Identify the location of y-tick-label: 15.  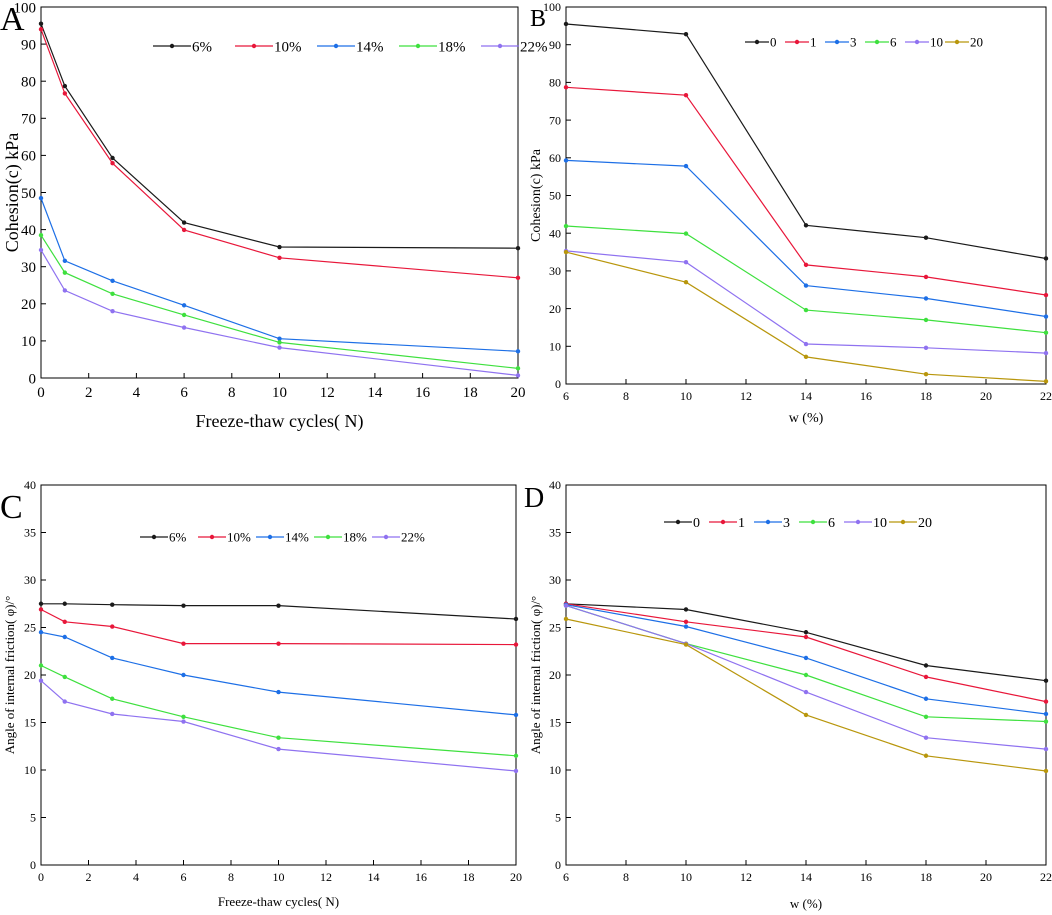
(30, 723).